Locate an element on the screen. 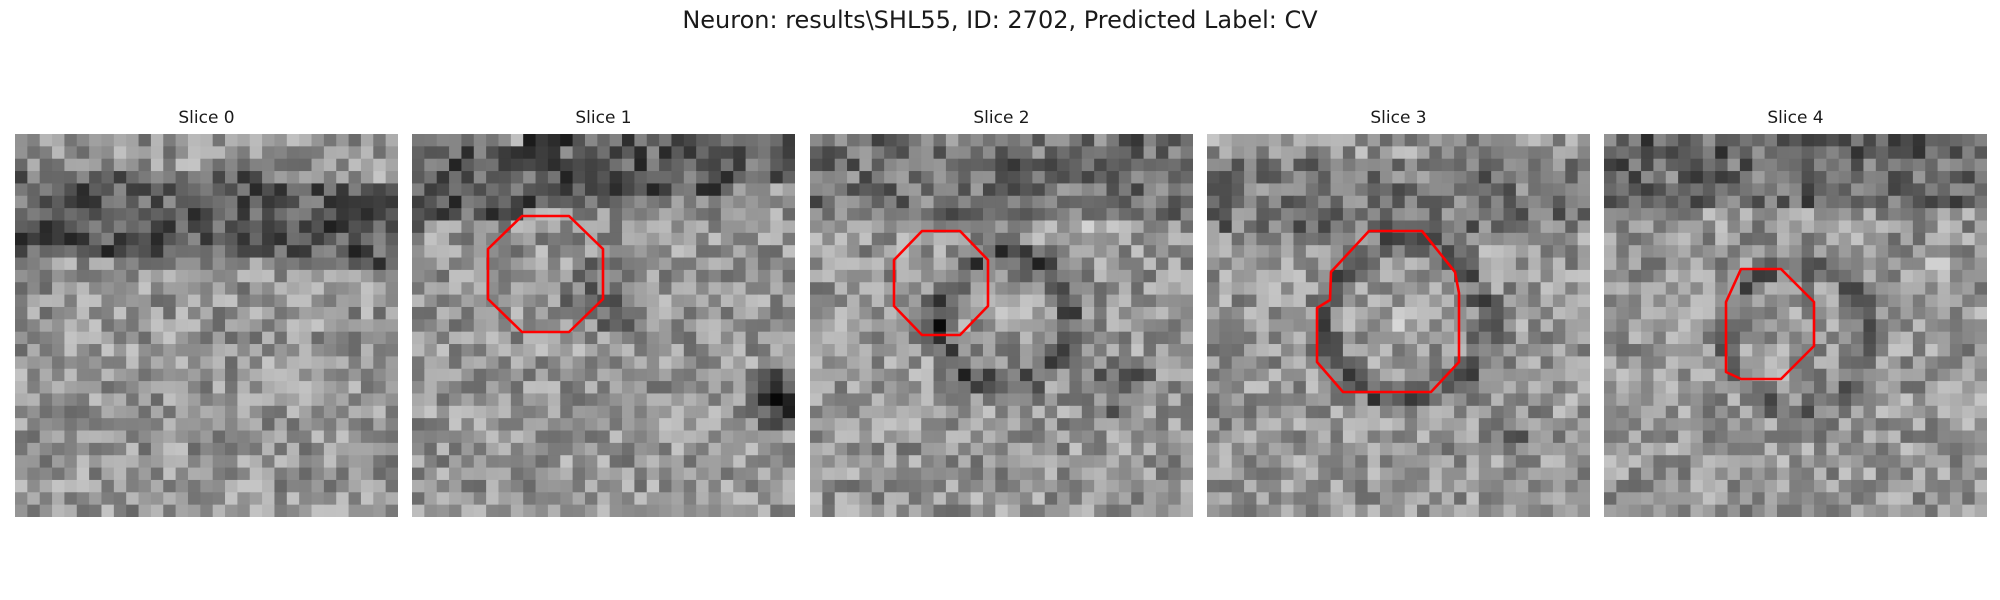 Image resolution: width=2000 pixels, height=600 pixels. slice-3-title: Slice 3 is located at coordinates (1398, 118).